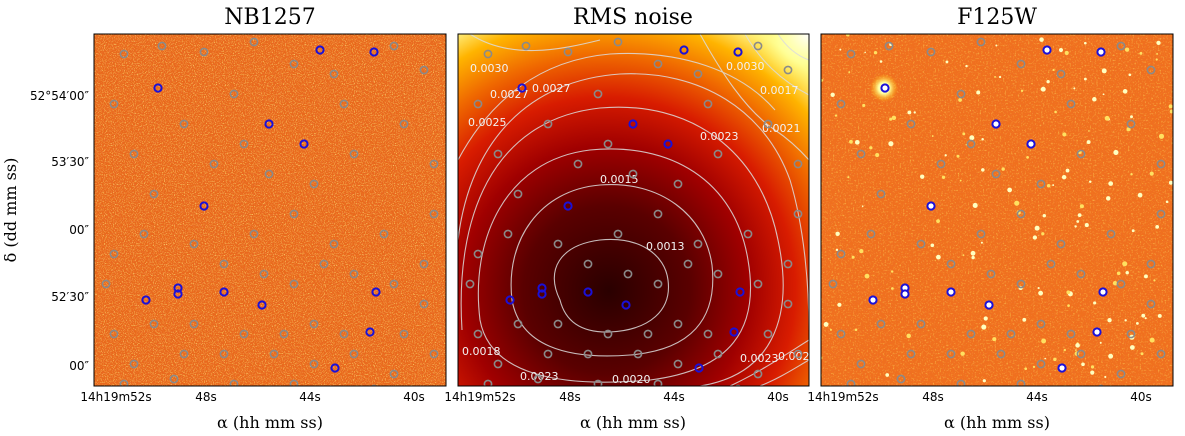 This screenshot has width=1185, height=436. What do you see at coordinates (1141, 397) in the screenshot?
I see `x-tick-label: 40s` at bounding box center [1141, 397].